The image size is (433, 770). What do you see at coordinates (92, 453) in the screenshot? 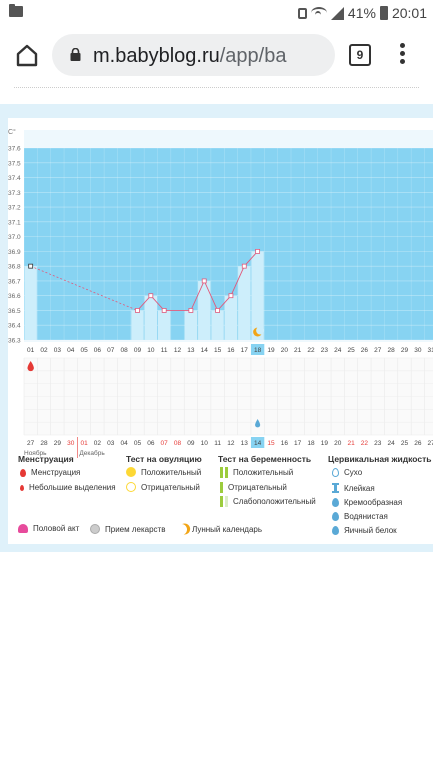
I see `month-label-next: Декабрь` at bounding box center [92, 453].